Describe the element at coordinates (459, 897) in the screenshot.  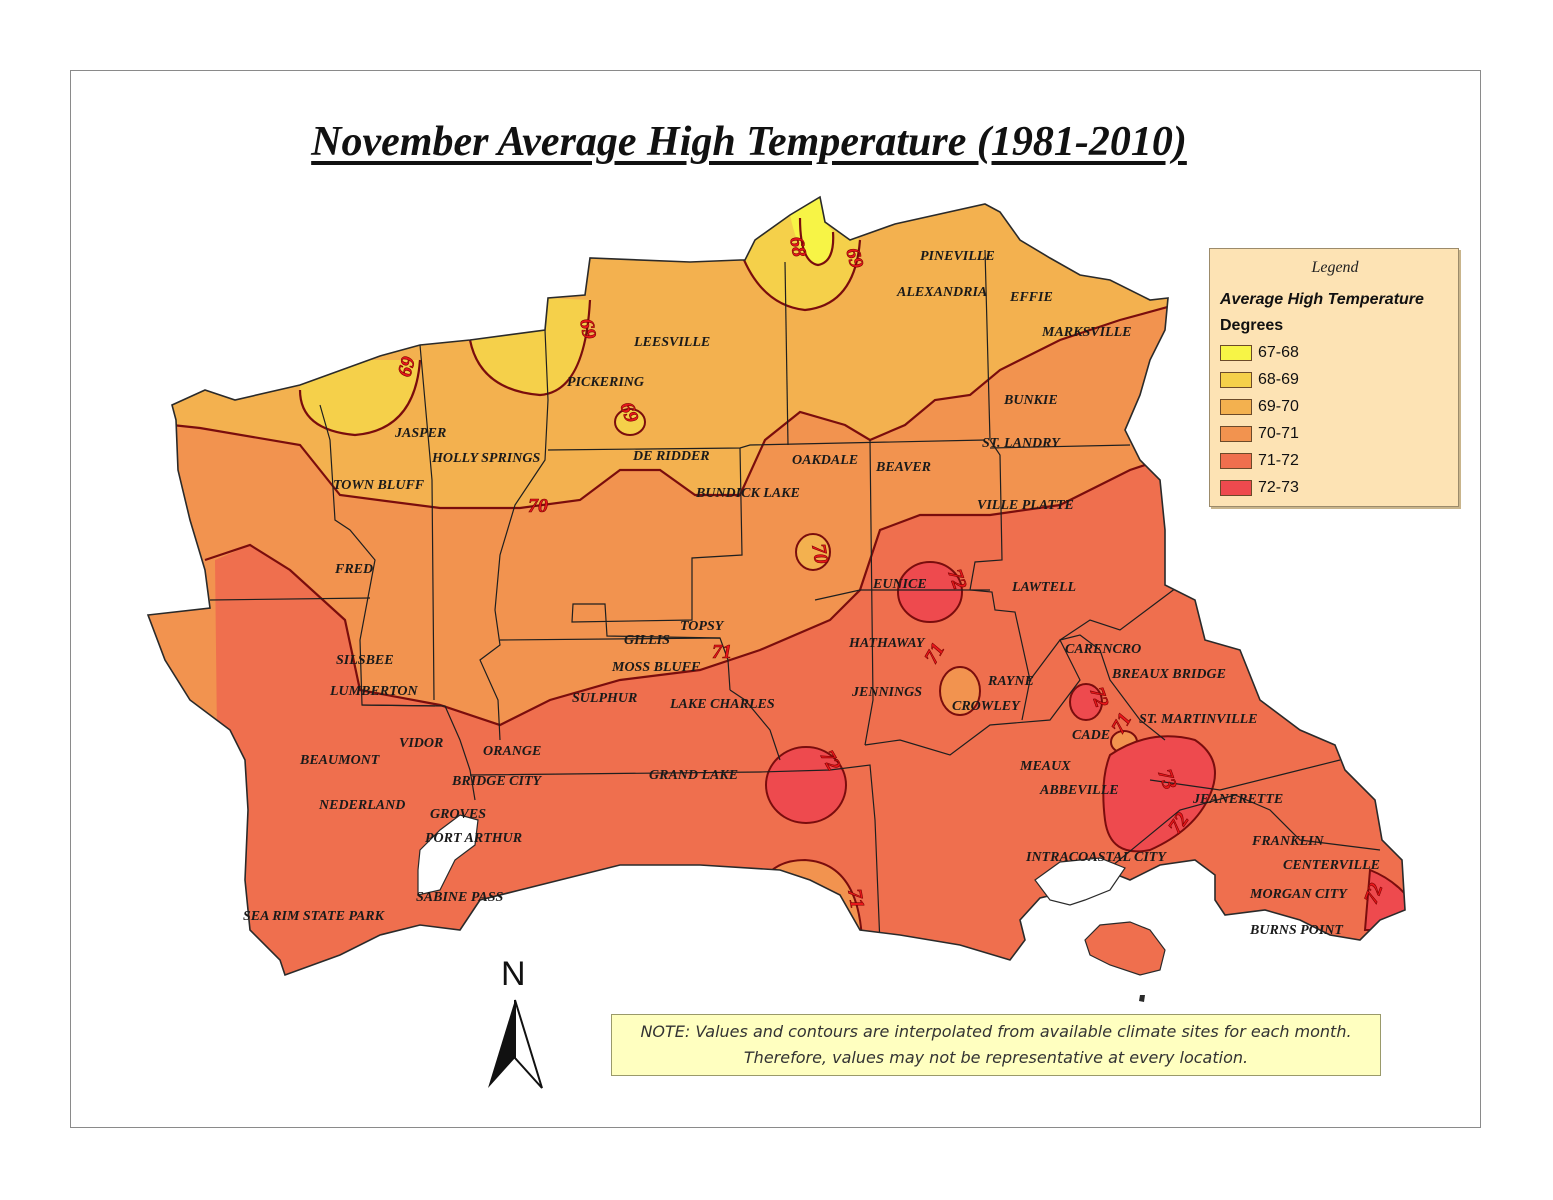
I see `place-label: SABINE PASS` at that location.